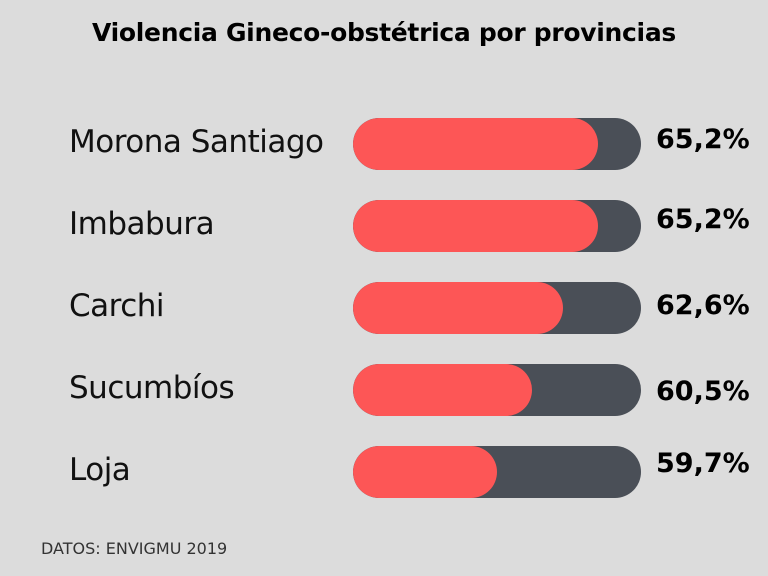  What do you see at coordinates (703, 305) in the screenshot?
I see `value-label: 62,6%` at bounding box center [703, 305].